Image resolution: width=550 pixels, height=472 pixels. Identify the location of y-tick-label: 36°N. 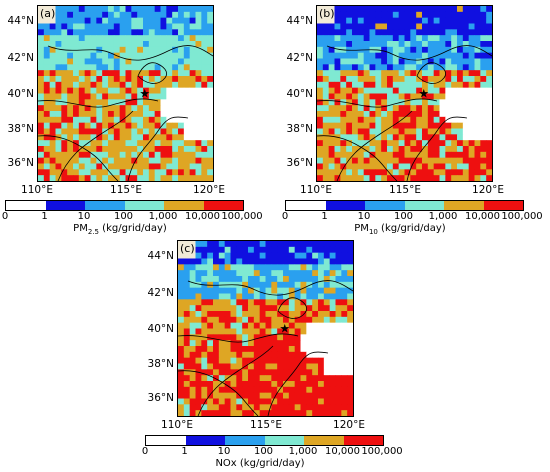
(160, 398).